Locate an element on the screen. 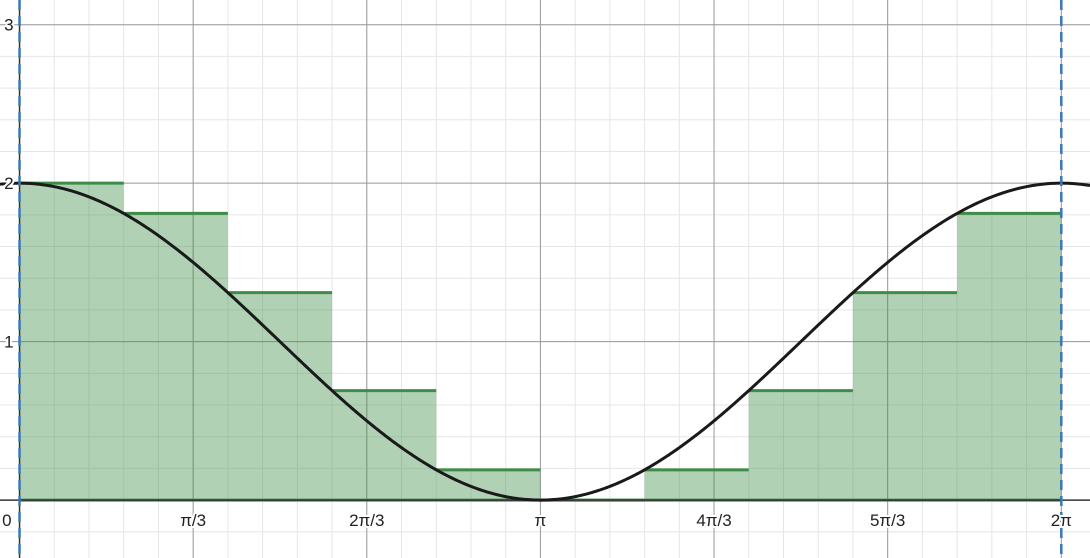 Image resolution: width=1090 pixels, height=558 pixels. y-tick-label: 3 is located at coordinates (8, 25).